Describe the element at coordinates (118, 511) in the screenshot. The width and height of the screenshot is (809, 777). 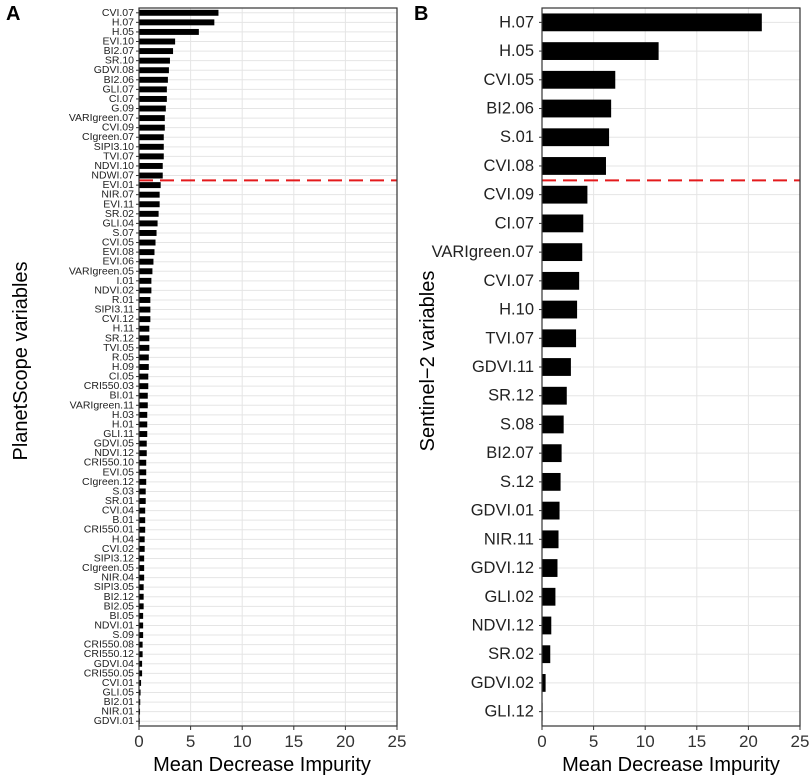
I see `panel-a-category-label: CVI.04` at that location.